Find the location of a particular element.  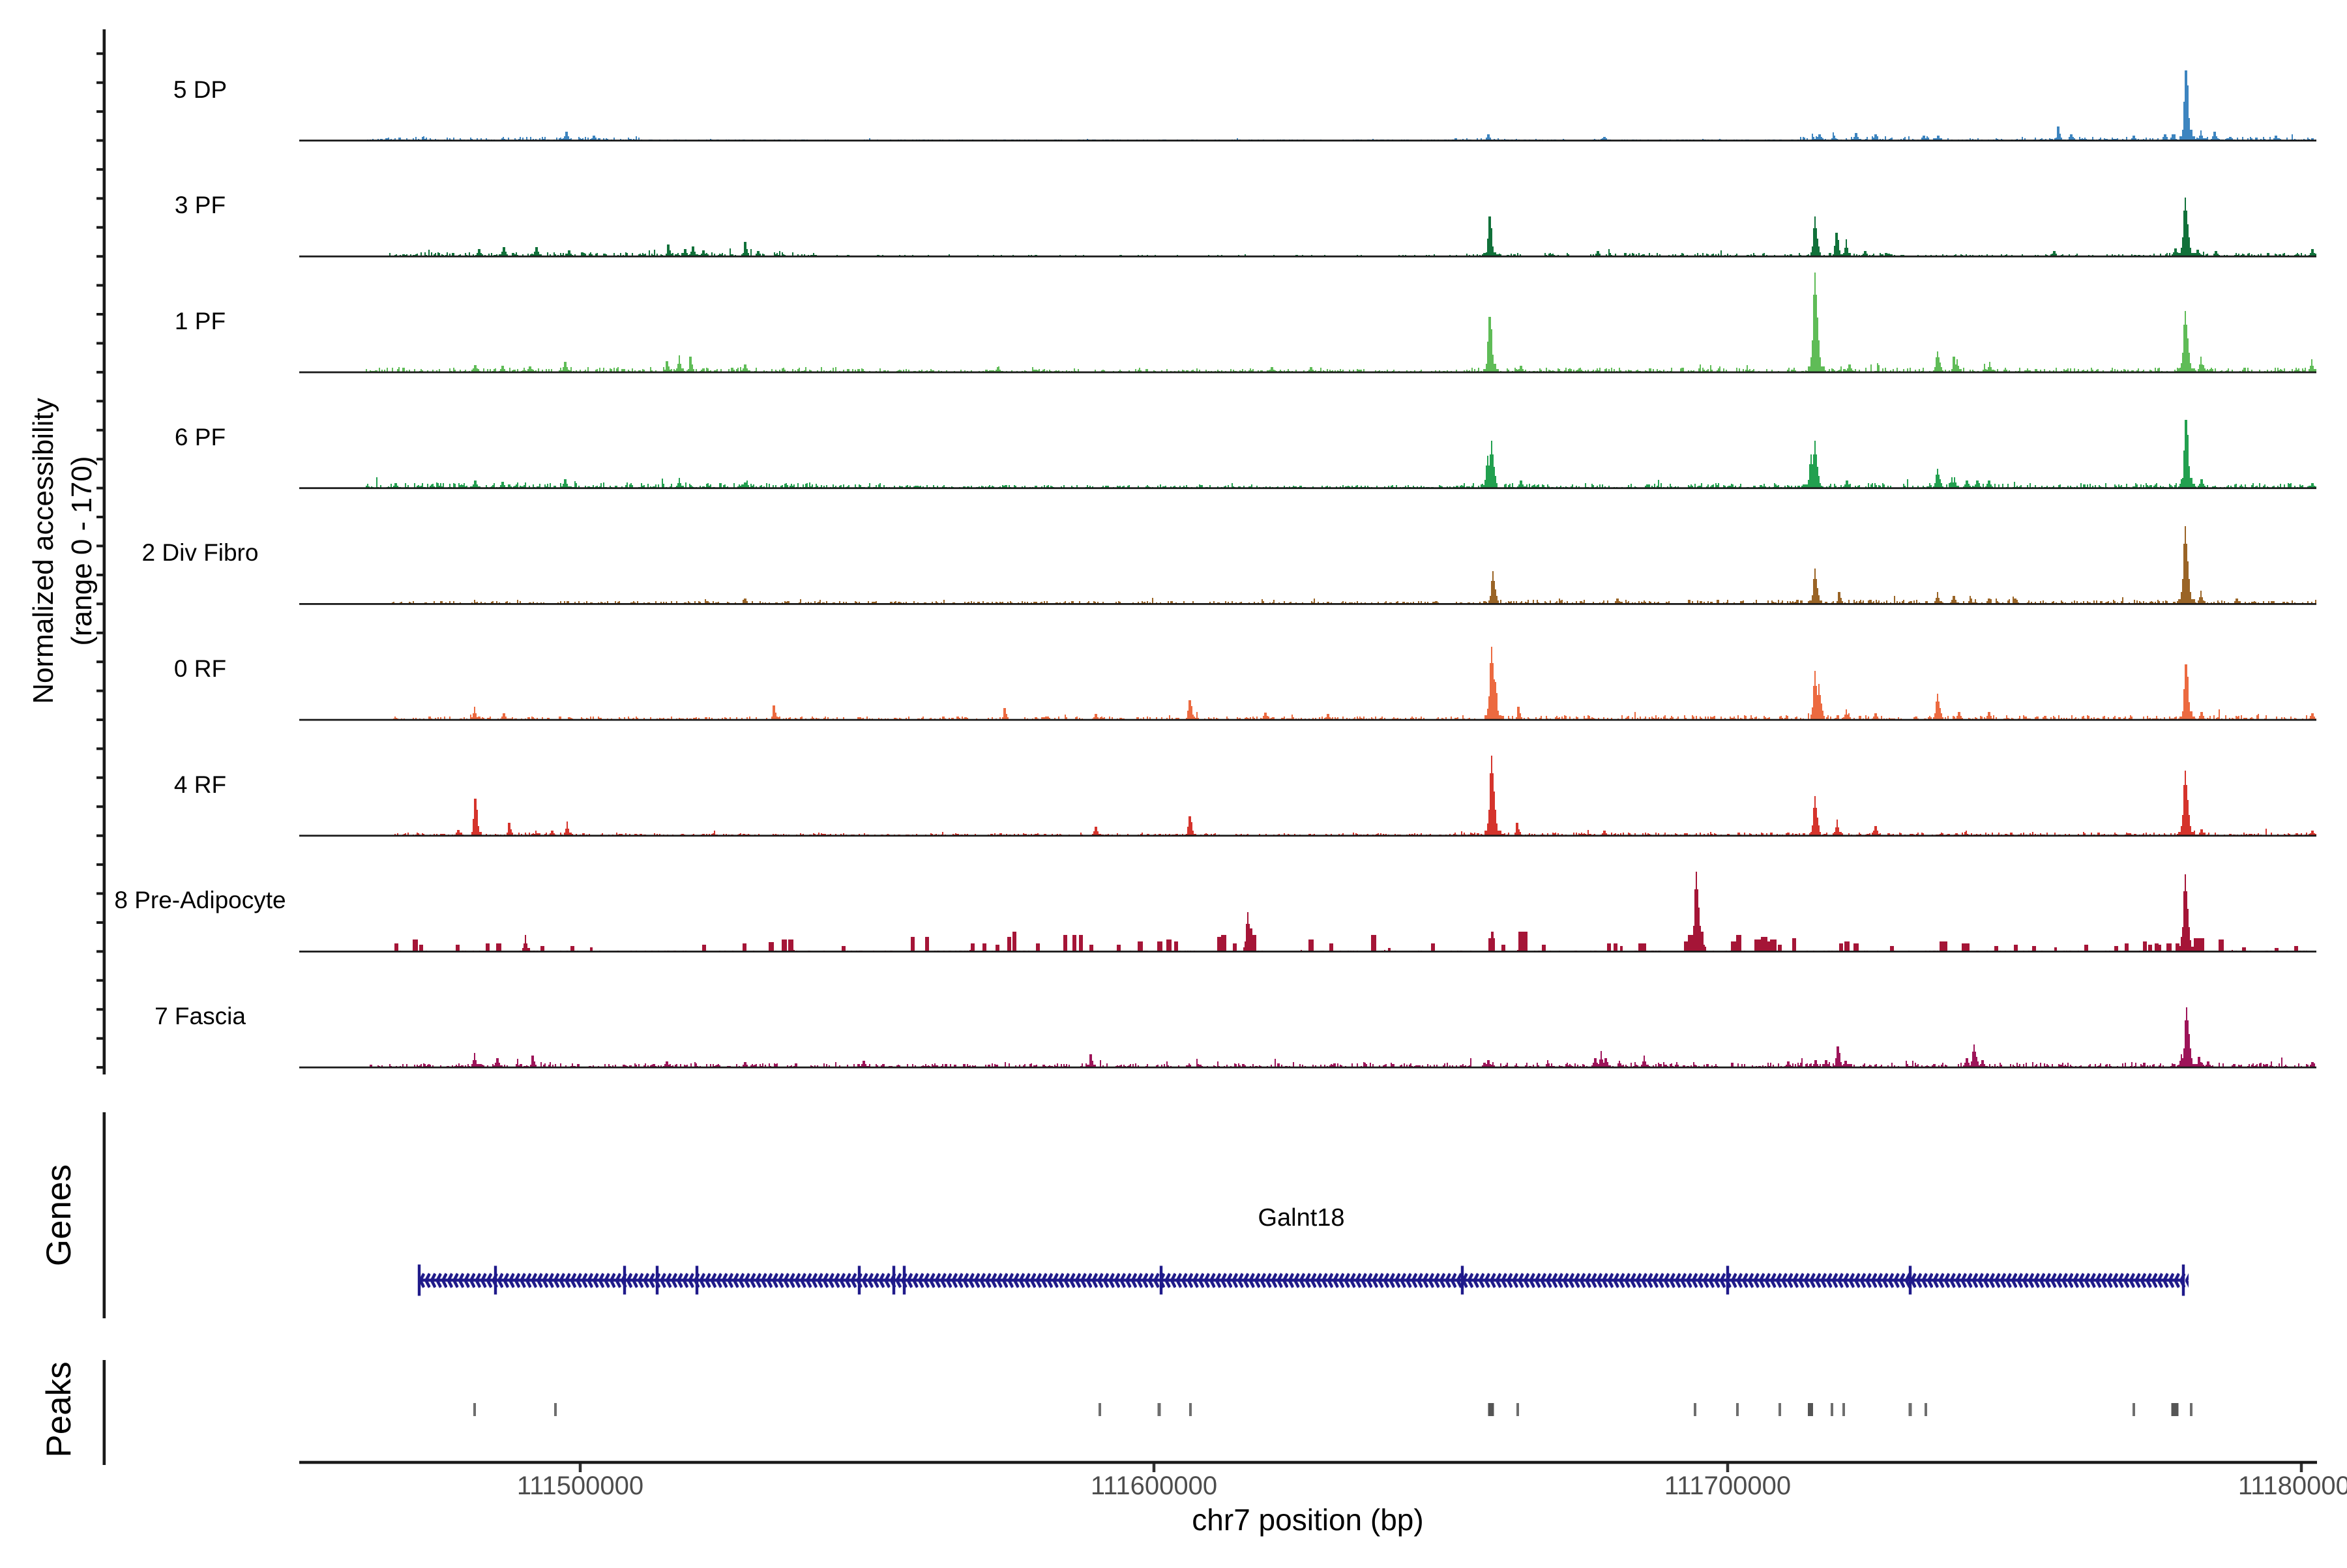

svg-text: 2 Div Fibro is located at coordinates (200, 552).